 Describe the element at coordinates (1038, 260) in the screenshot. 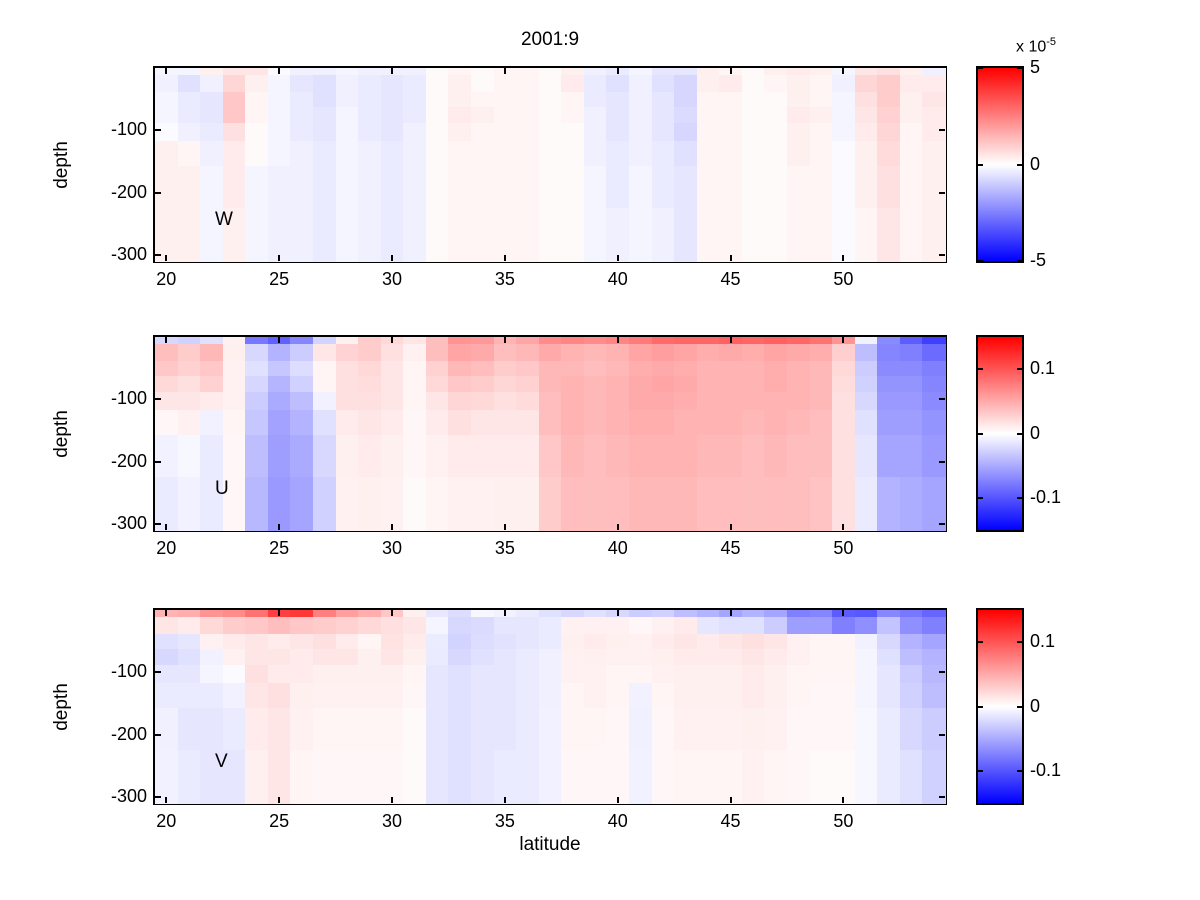

I see `colorbar-tick-label: -5` at that location.